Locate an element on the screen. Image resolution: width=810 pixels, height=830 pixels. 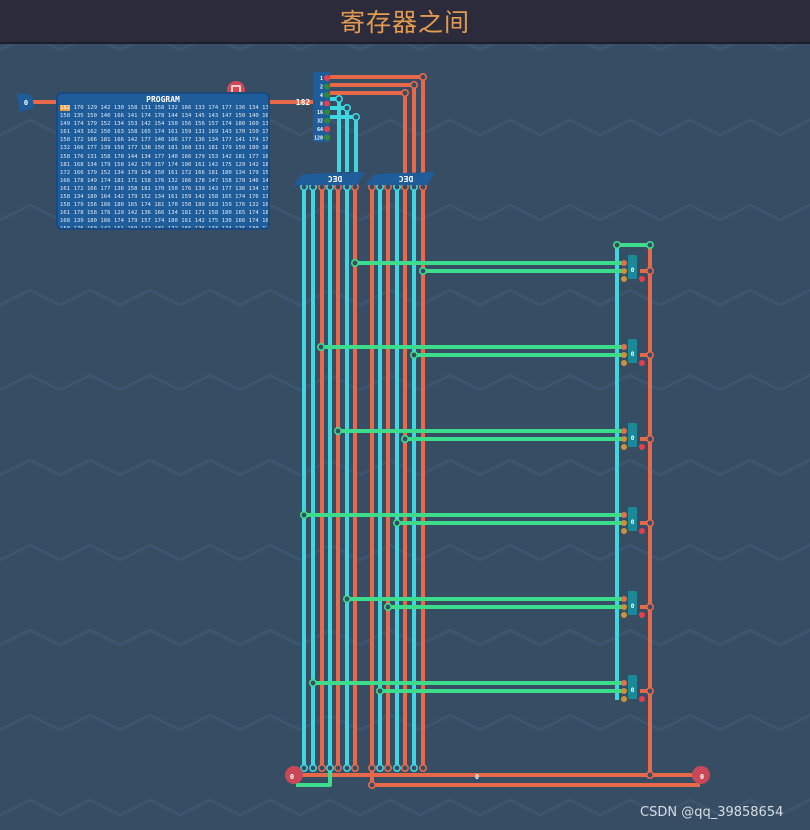
splitter-bit-label: 16 is located at coordinates (320, 113).